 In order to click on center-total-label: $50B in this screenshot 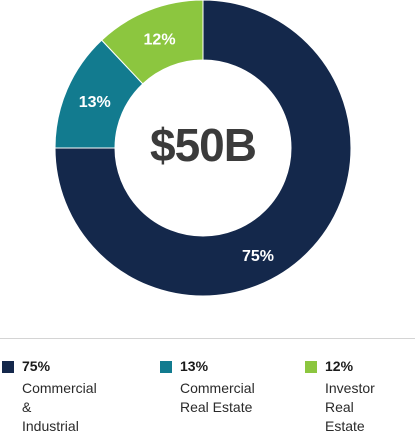, I will do `click(203, 145)`.